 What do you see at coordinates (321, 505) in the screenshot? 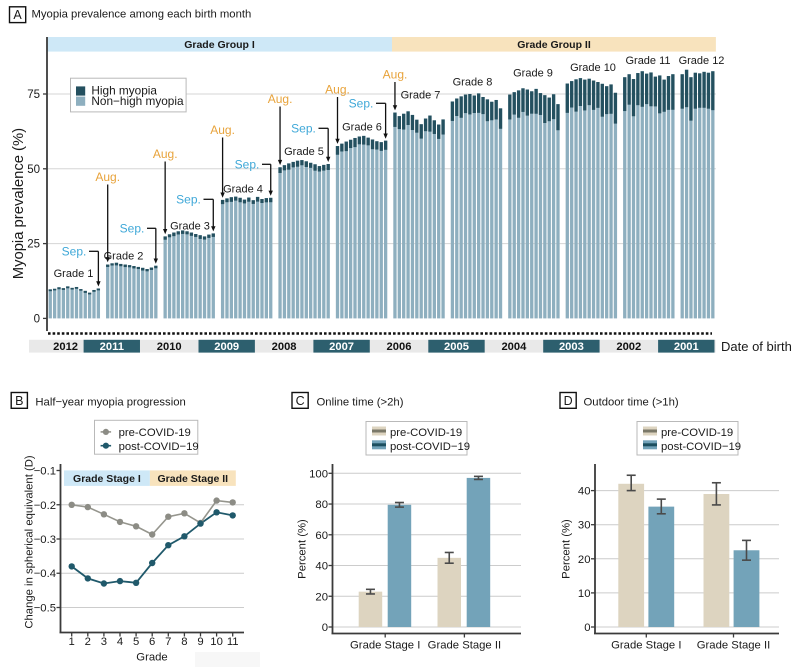
I see `svg-text: 80` at bounding box center [321, 505].